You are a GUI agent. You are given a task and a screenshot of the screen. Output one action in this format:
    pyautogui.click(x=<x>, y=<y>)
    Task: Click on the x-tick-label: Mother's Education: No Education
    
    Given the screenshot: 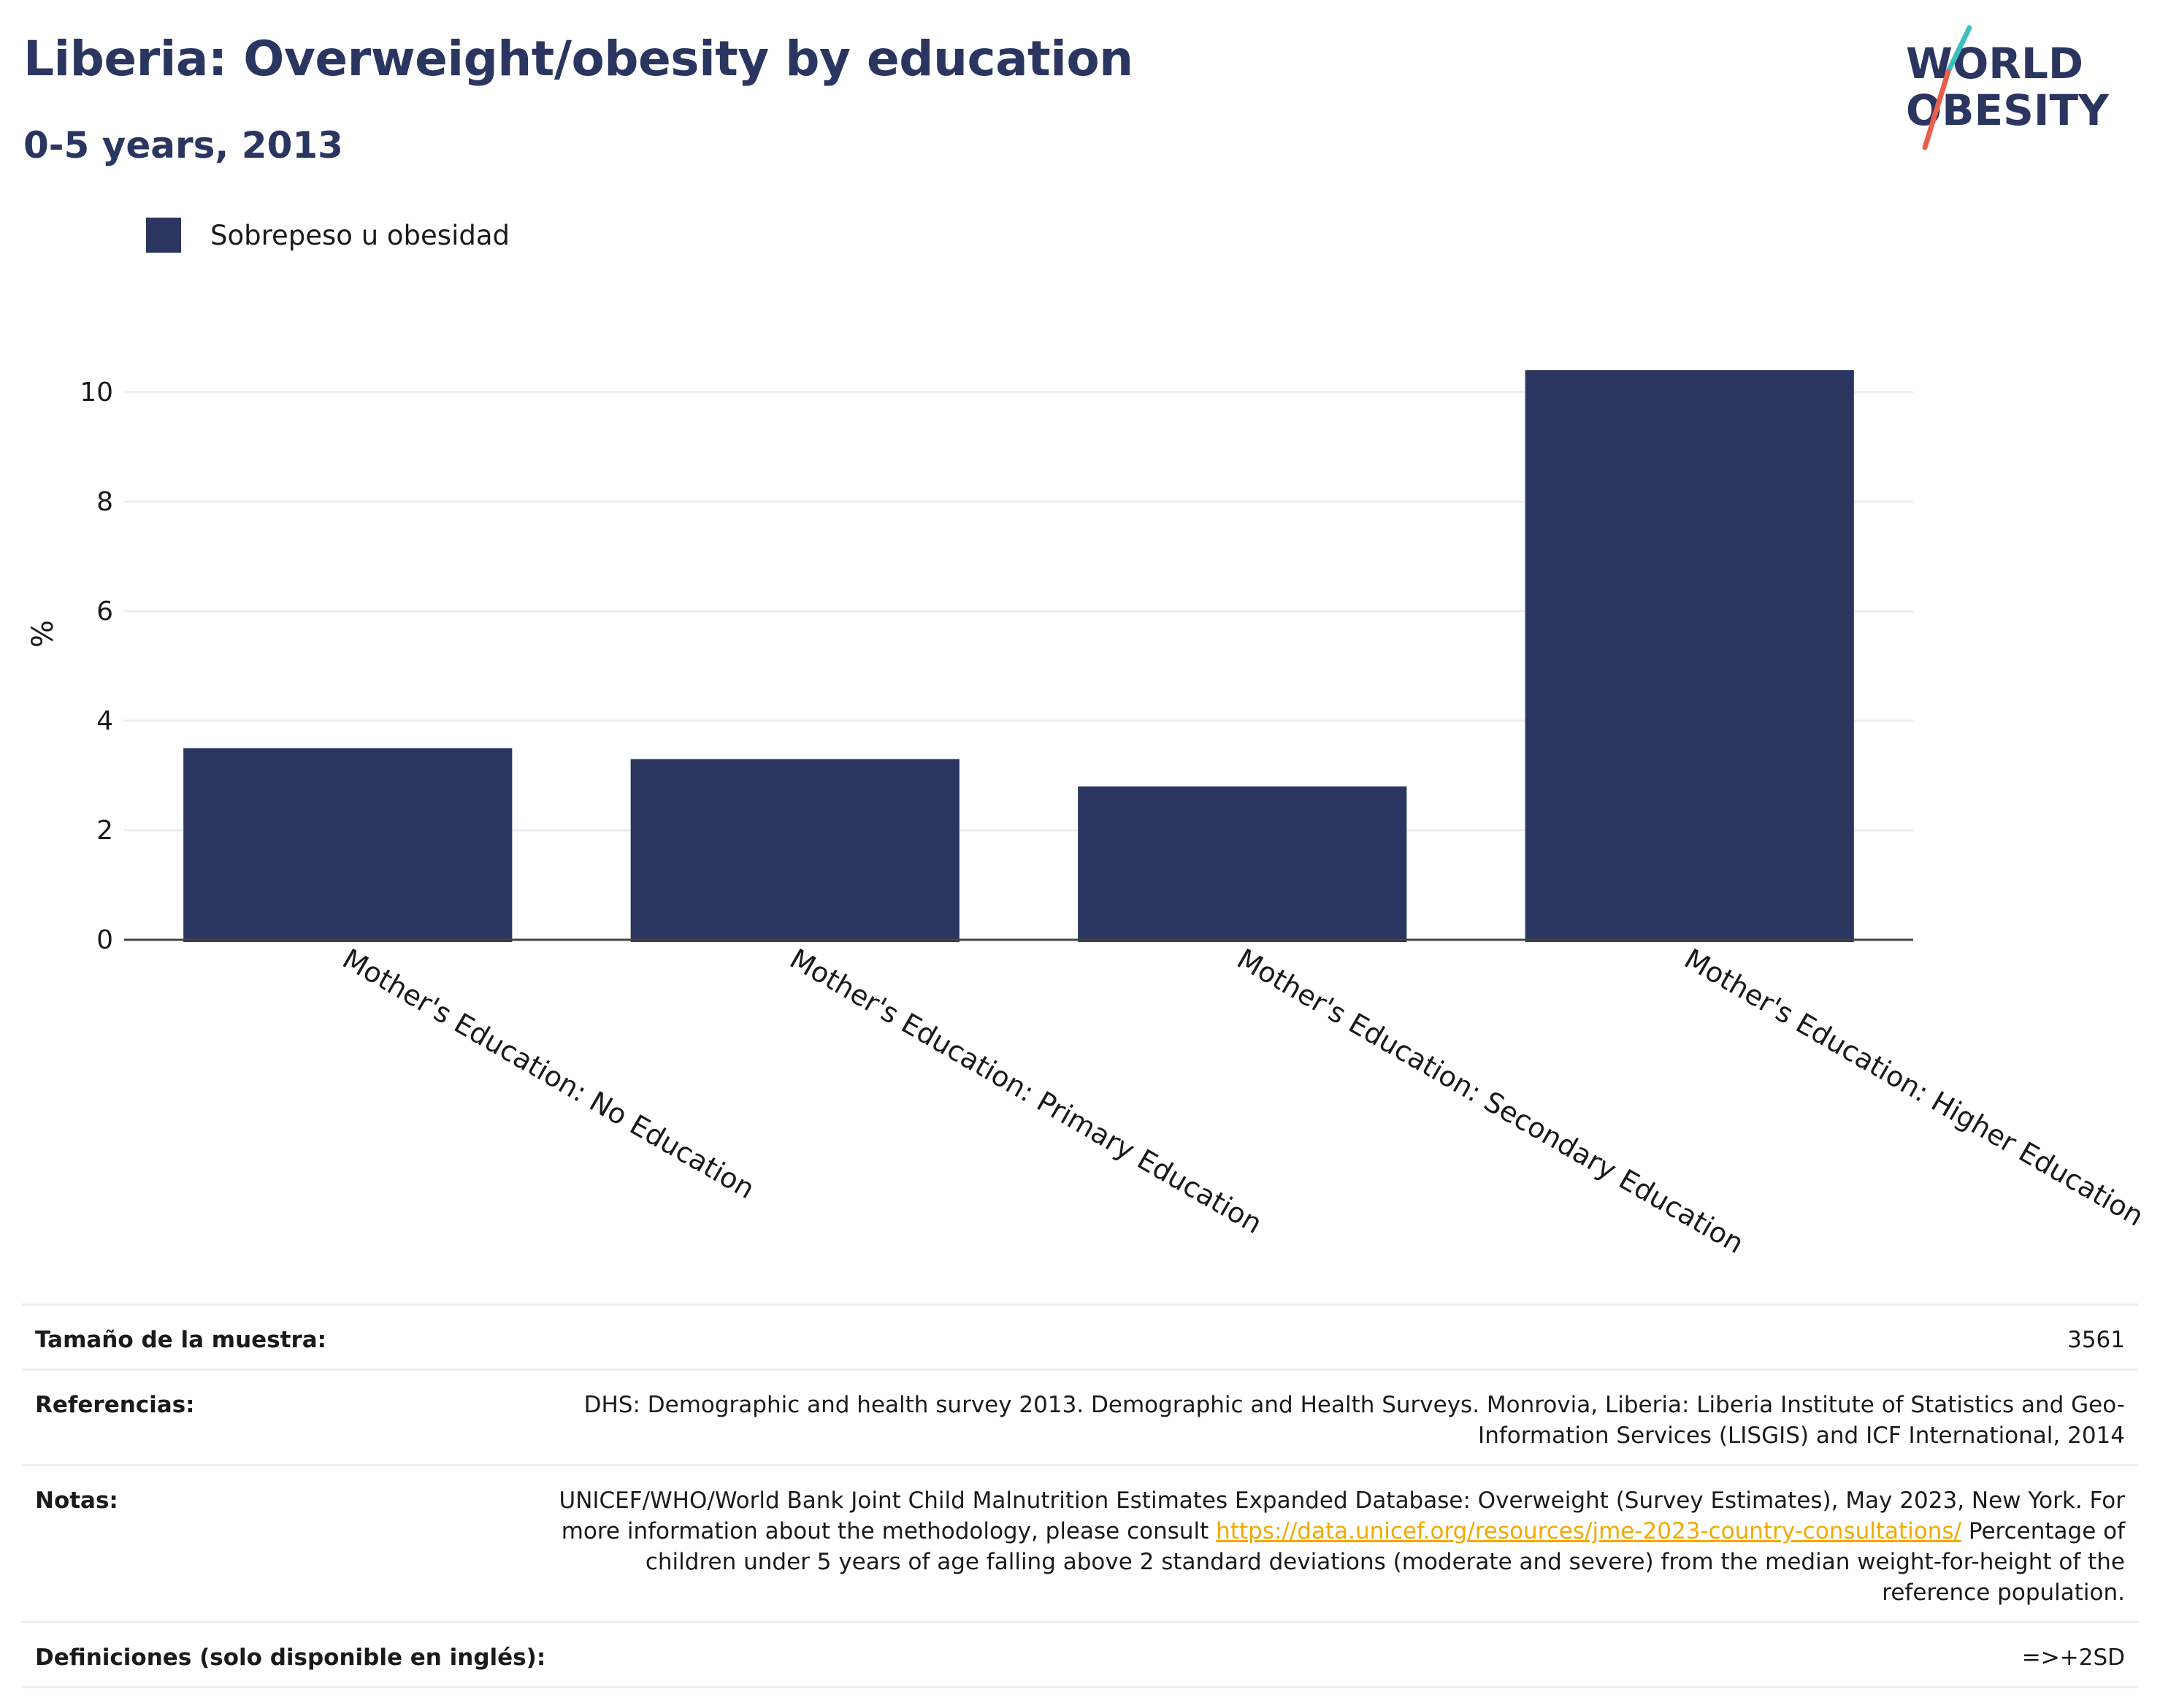 What is the action you would take?
    pyautogui.click(x=548, y=1074)
    